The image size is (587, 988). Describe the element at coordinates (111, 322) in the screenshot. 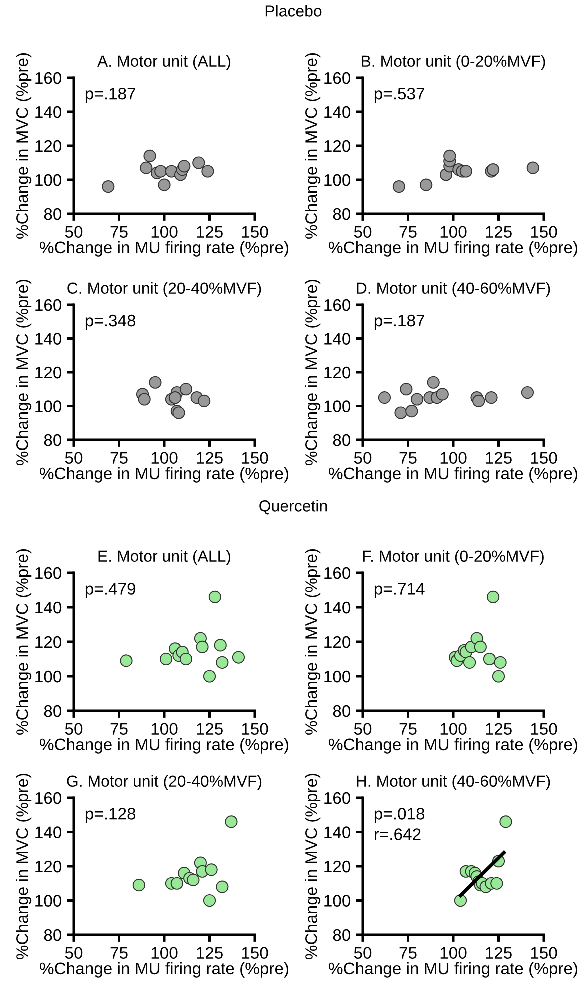

I see `annotation: p=.348` at that location.